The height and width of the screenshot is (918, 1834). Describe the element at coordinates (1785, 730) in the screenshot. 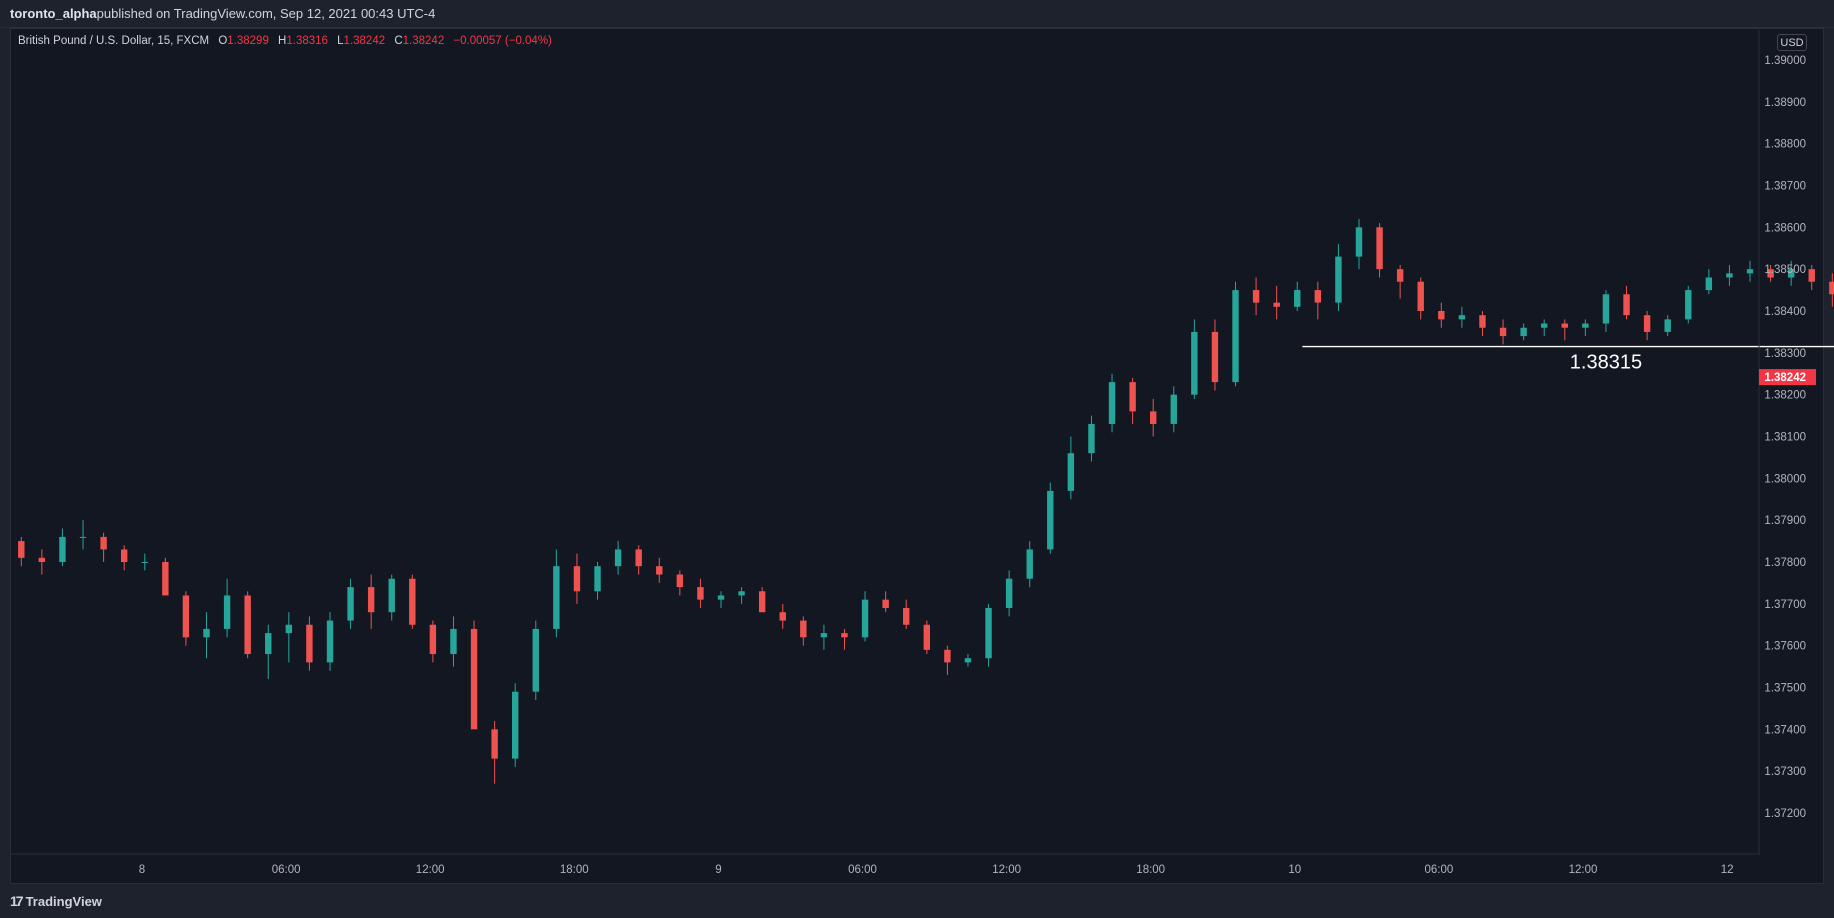

I see `price-tick-label: 1.37400` at that location.